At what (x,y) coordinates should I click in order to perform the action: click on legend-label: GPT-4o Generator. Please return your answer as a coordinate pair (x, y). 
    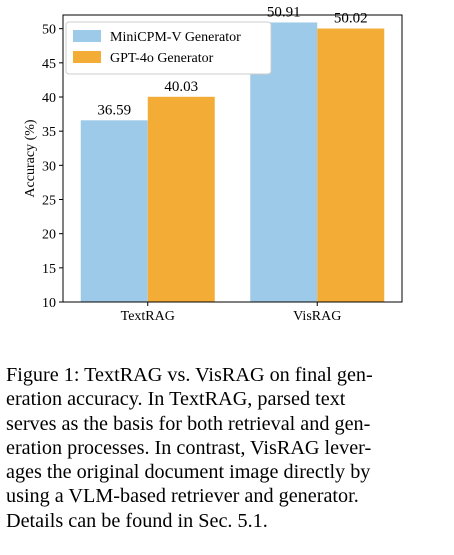
    Looking at the image, I should click on (162, 58).